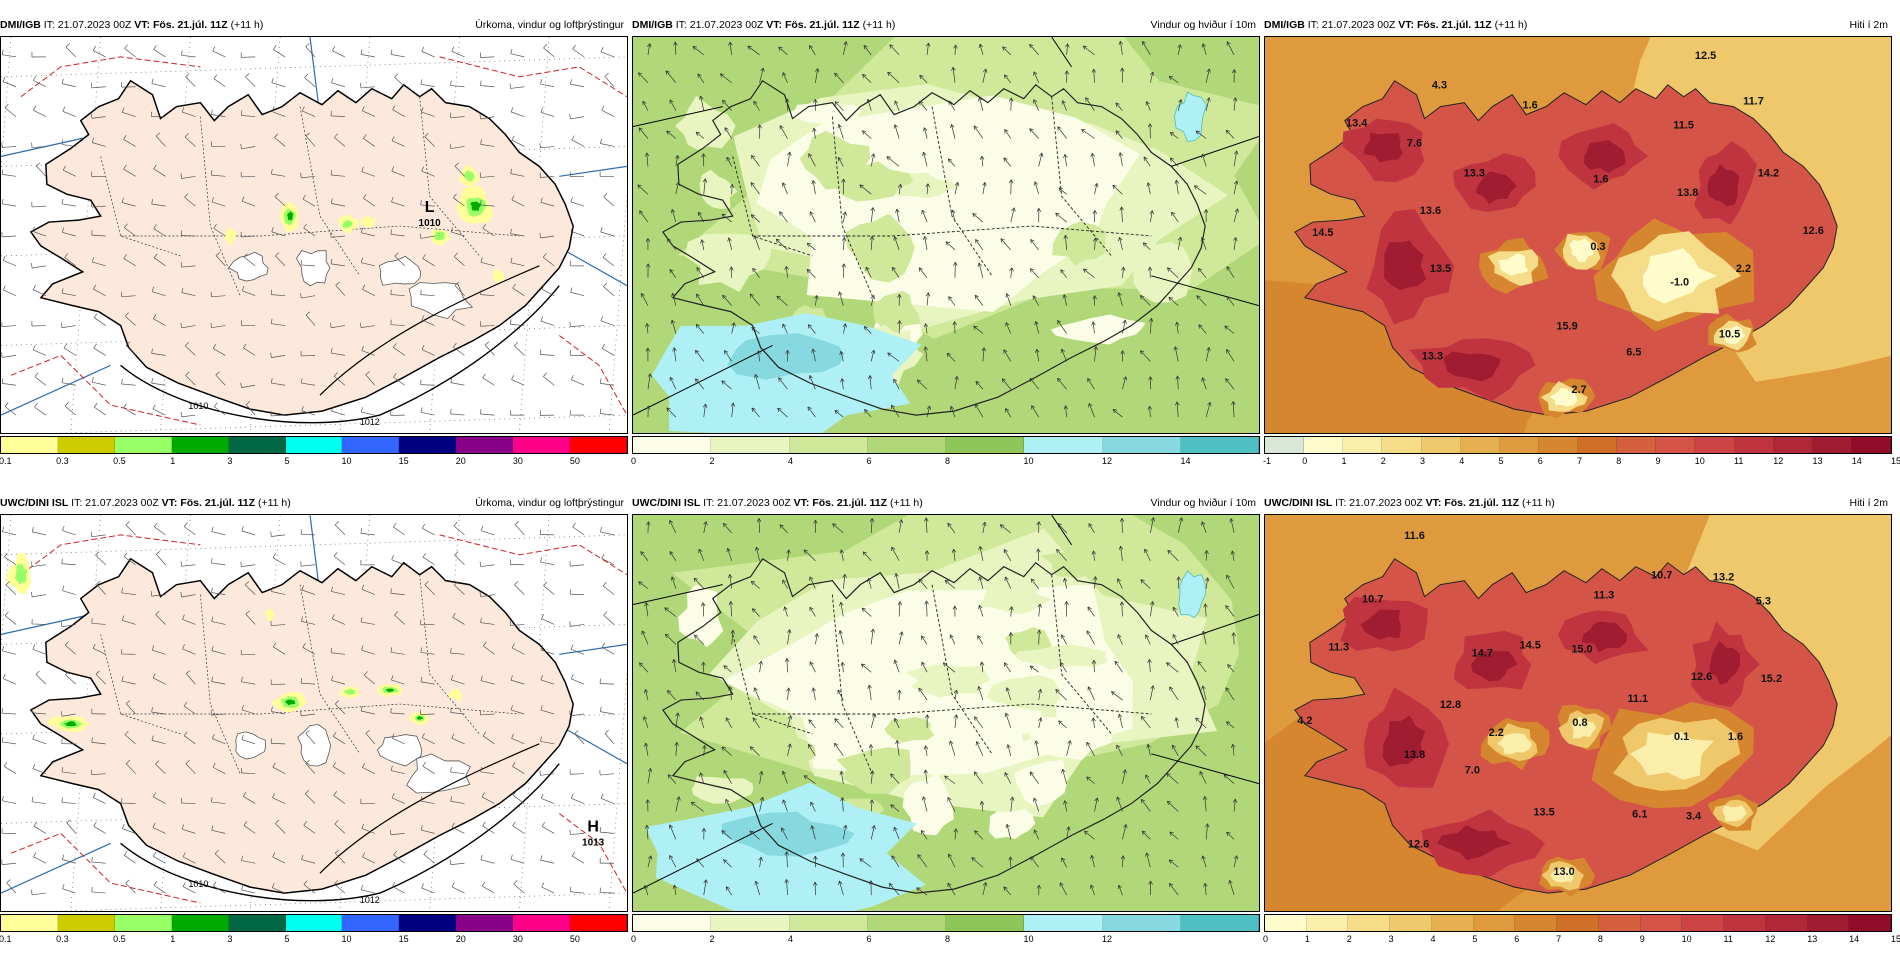 Image resolution: width=1900 pixels, height=954 pixels. Describe the element at coordinates (1439, 86) in the screenshot. I see `temperature-label: 4.3` at that location.